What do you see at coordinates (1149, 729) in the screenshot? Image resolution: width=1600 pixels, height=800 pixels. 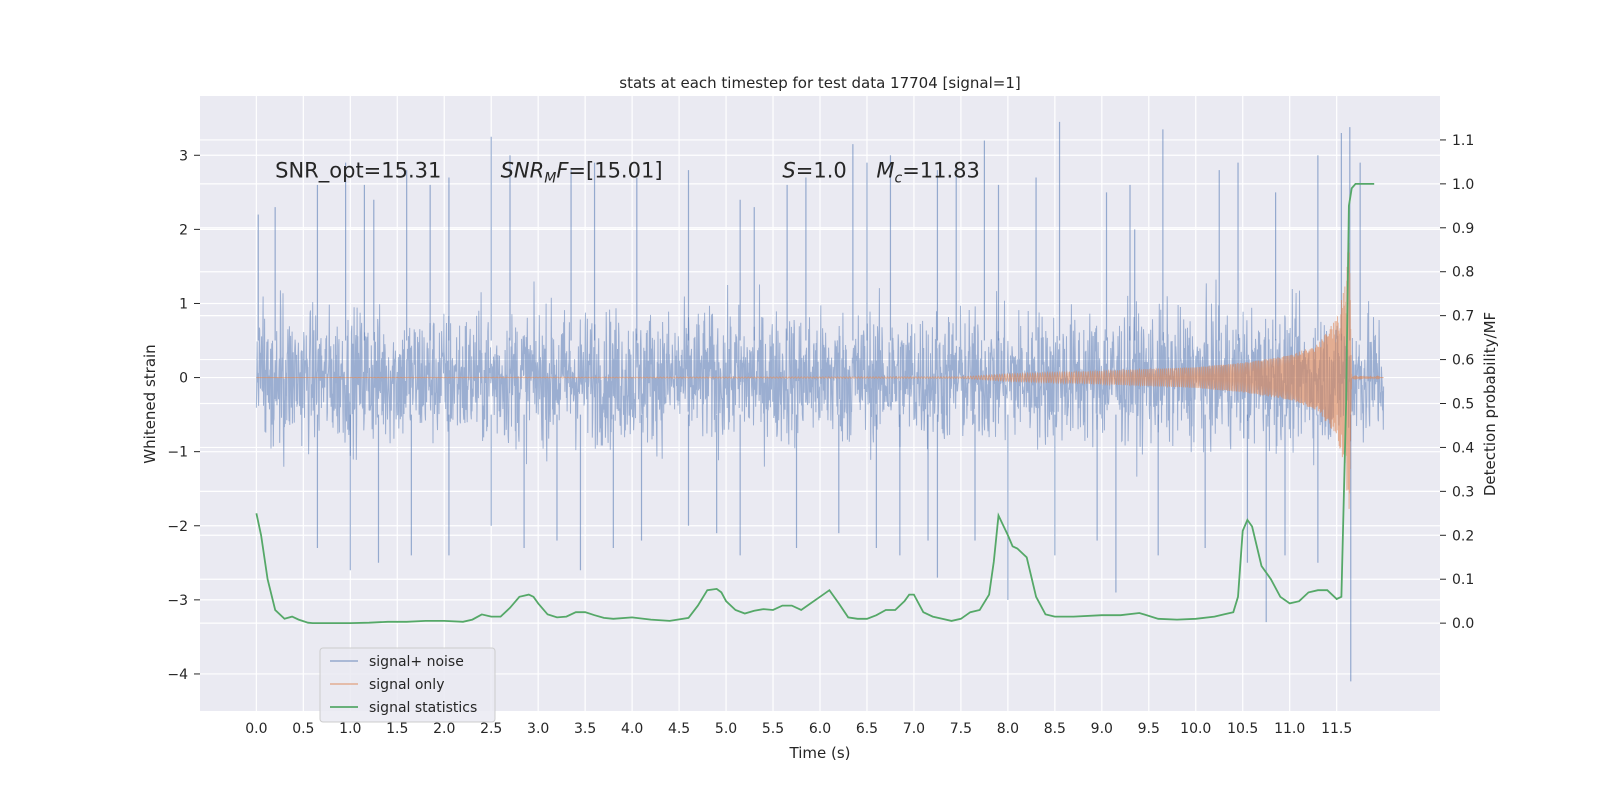 I see `x-tick-label-19: 9.5` at bounding box center [1149, 729].